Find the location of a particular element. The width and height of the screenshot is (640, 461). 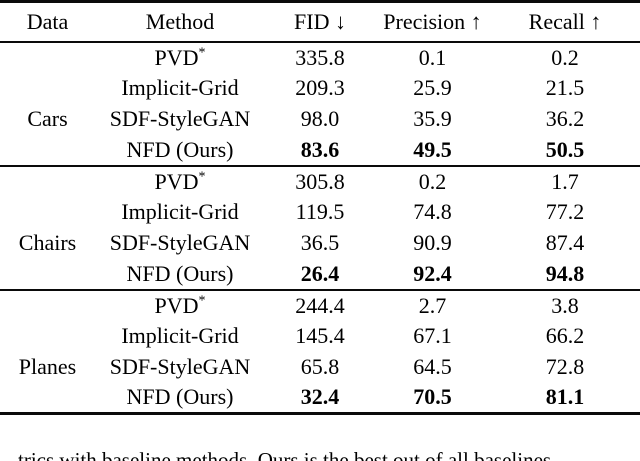

data-label-cell: Cars is located at coordinates (47, 118).